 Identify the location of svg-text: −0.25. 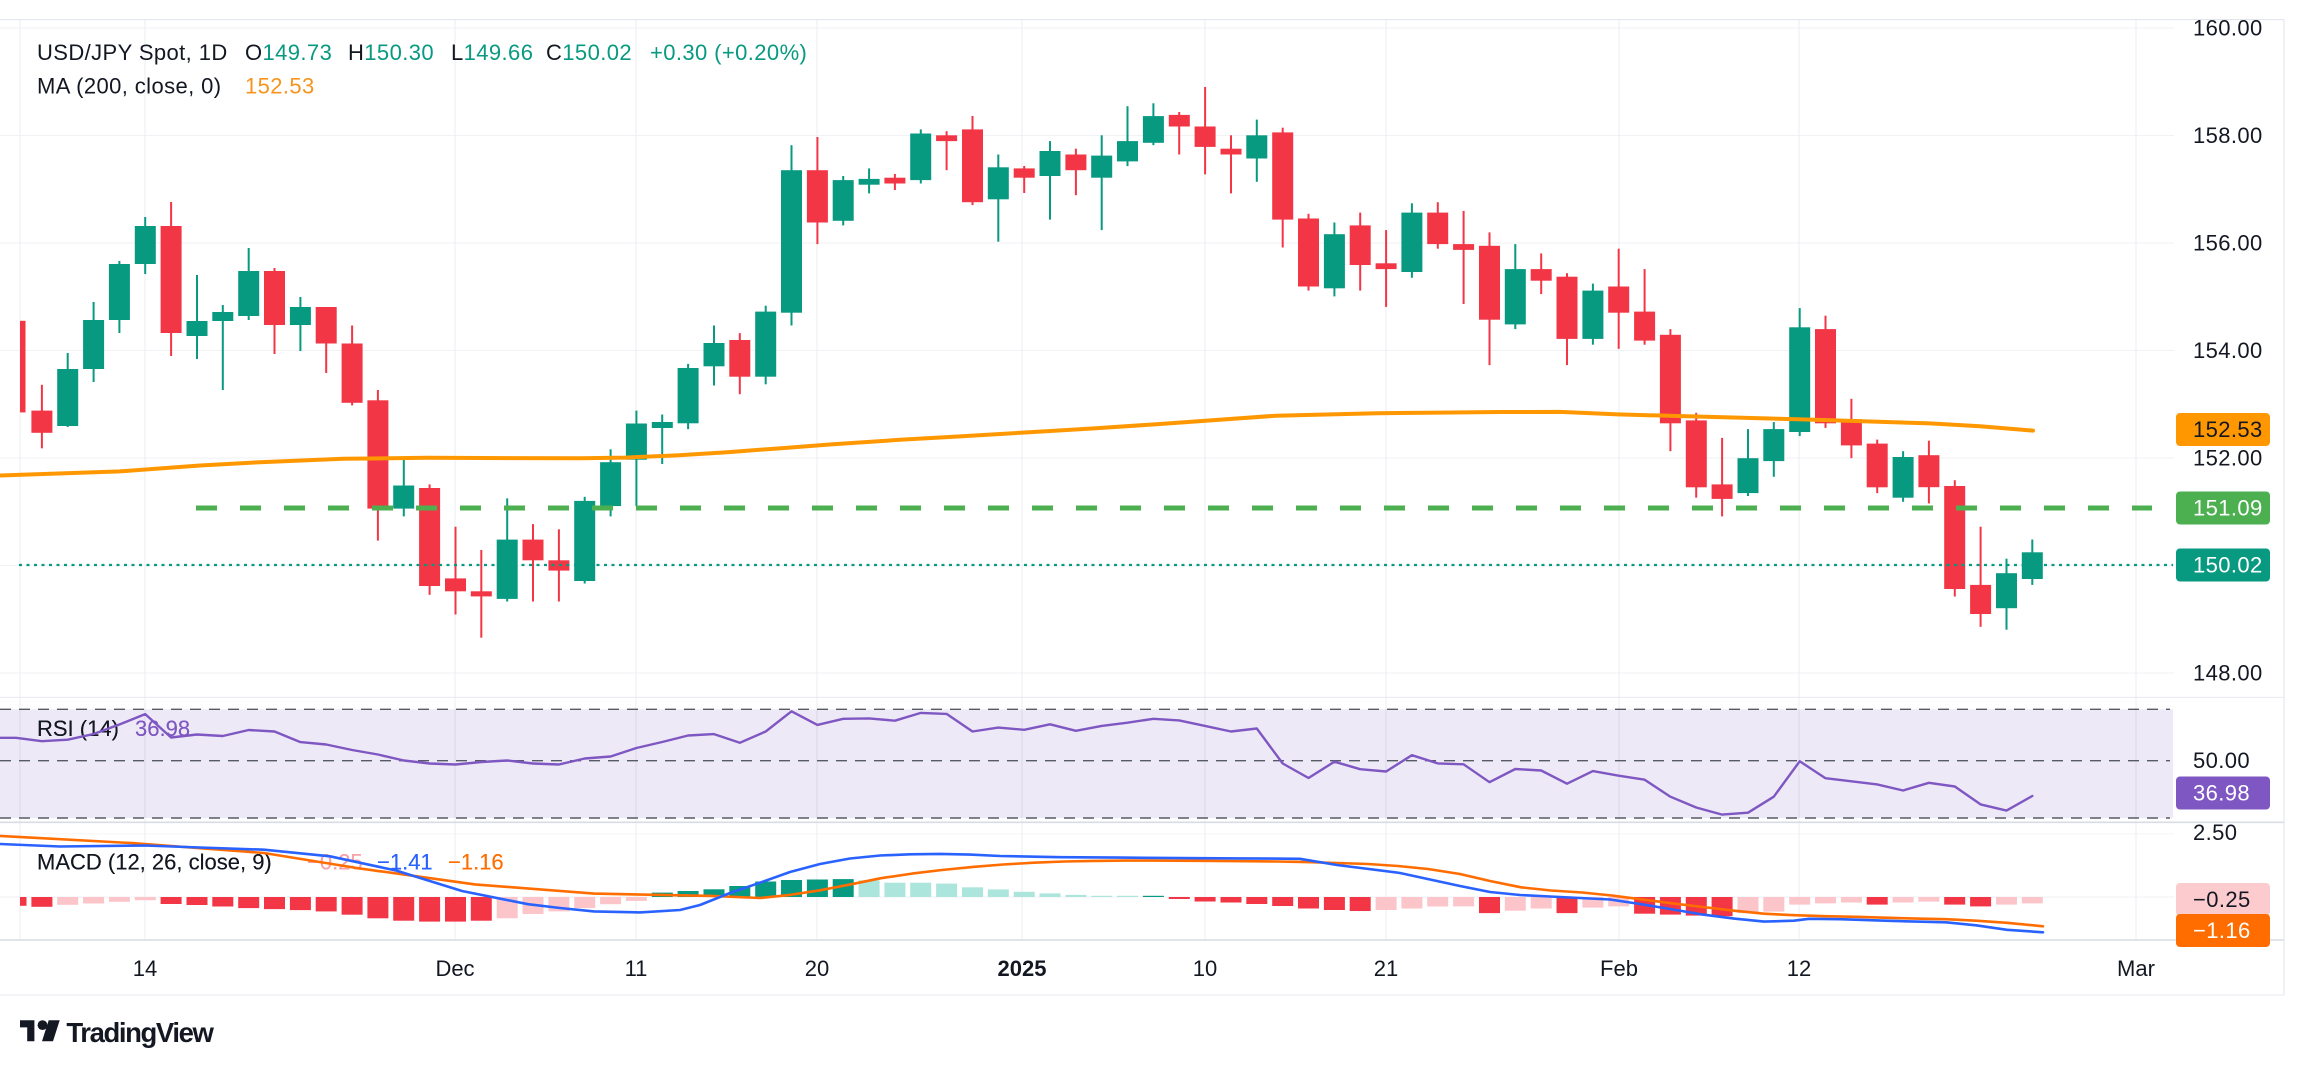
(2222, 899).